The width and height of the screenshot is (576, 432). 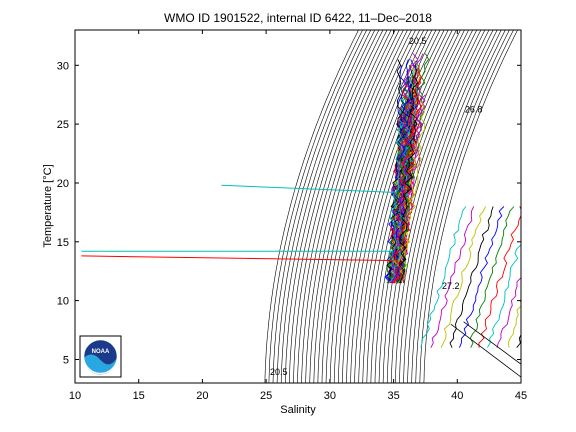 I want to click on x-tick-label: 15, so click(x=139, y=396).